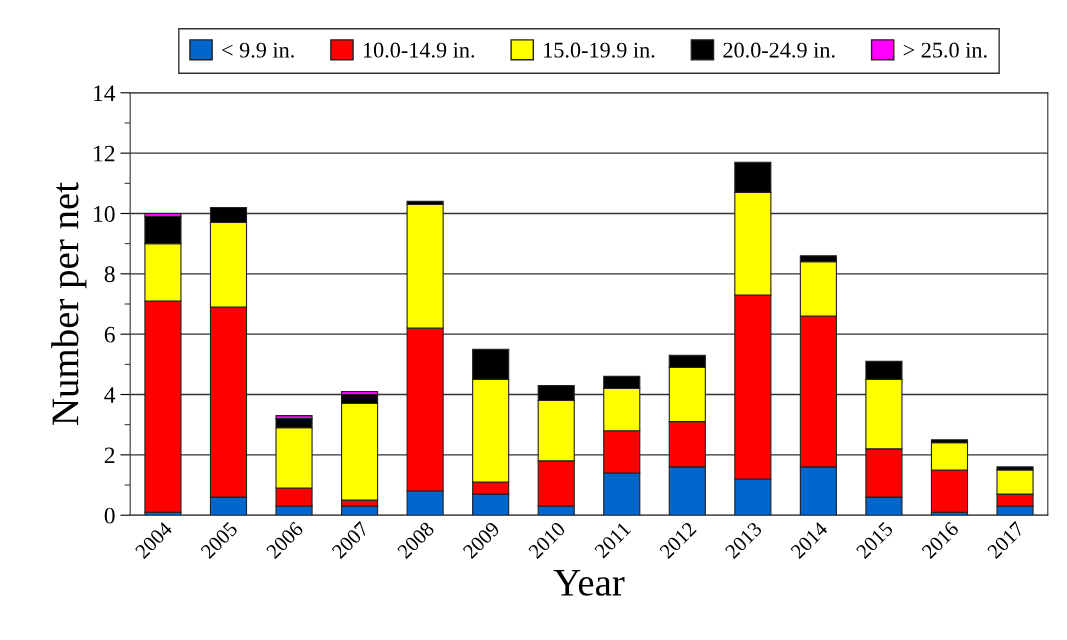 This screenshot has height=640, width=1067. I want to click on y-tick-label: 12, so click(104, 153).